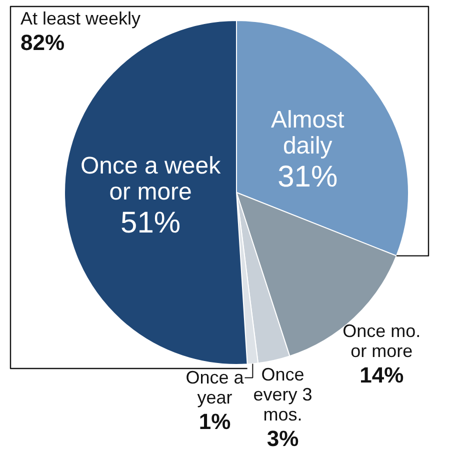  Describe the element at coordinates (80, 31) in the screenshot. I see `text: At least weekly 82%` at that location.